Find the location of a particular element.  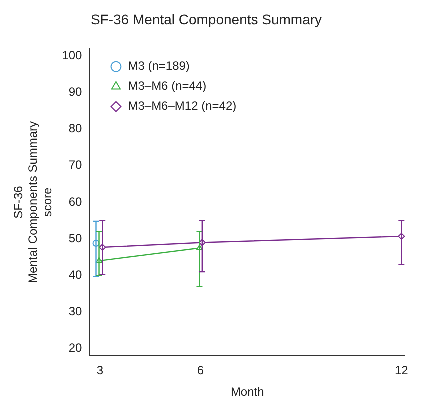

y-tick-label: 20 is located at coordinates (75, 348).